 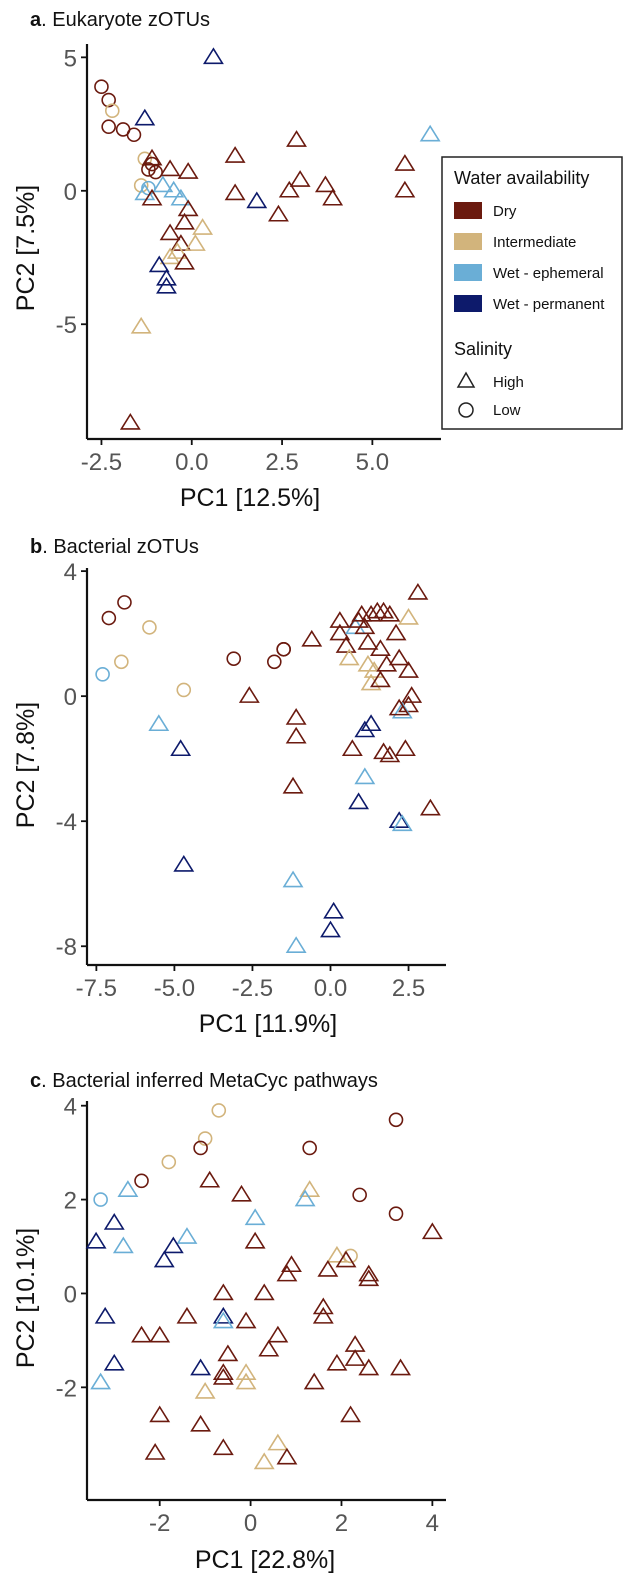 I want to click on legend-item-low: Low, so click(x=489, y=410).